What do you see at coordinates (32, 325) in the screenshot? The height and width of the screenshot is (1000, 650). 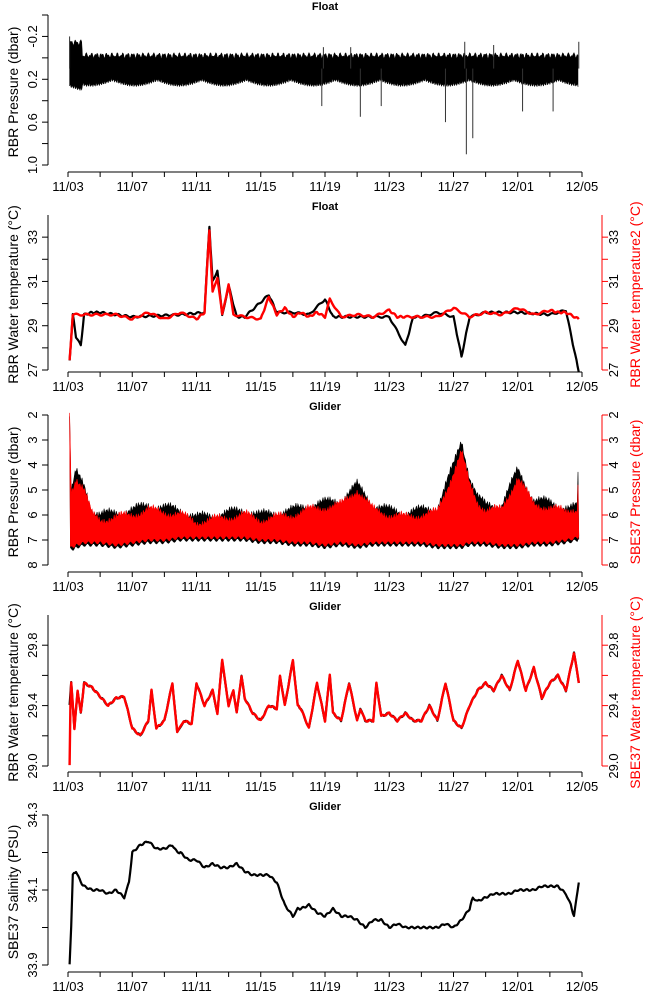 I see `y-tick-label: 29` at bounding box center [32, 325].